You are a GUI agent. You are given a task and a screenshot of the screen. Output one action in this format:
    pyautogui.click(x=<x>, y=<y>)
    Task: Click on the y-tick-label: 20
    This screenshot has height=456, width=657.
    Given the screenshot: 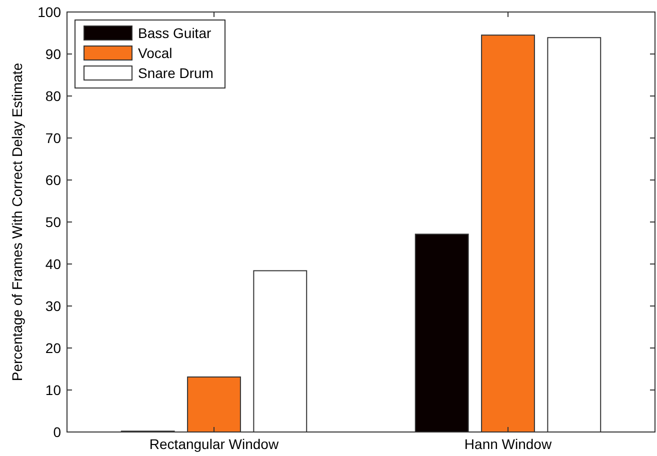 What is the action you would take?
    pyautogui.click(x=53, y=348)
    